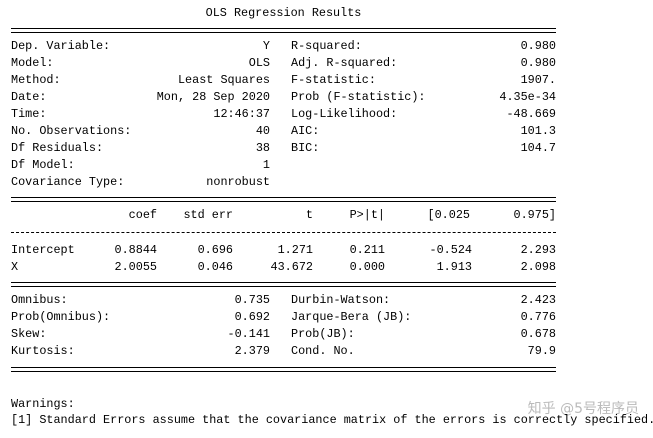 This screenshot has width=653, height=438. I want to click on field-label: Durbin-Watson:, so click(341, 300).